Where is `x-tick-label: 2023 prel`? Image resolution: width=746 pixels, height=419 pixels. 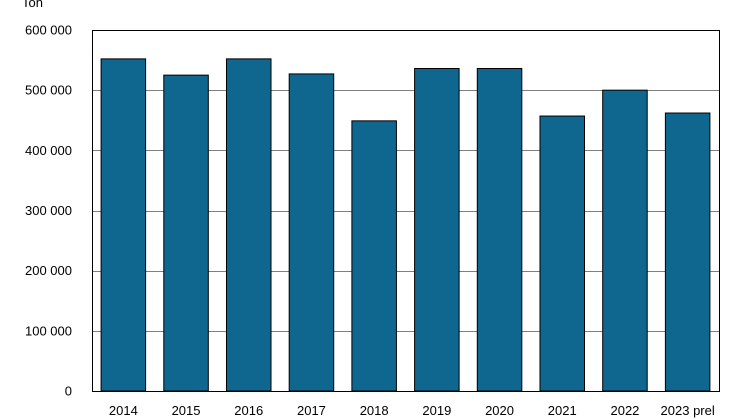 x-tick-label: 2023 prel is located at coordinates (688, 410).